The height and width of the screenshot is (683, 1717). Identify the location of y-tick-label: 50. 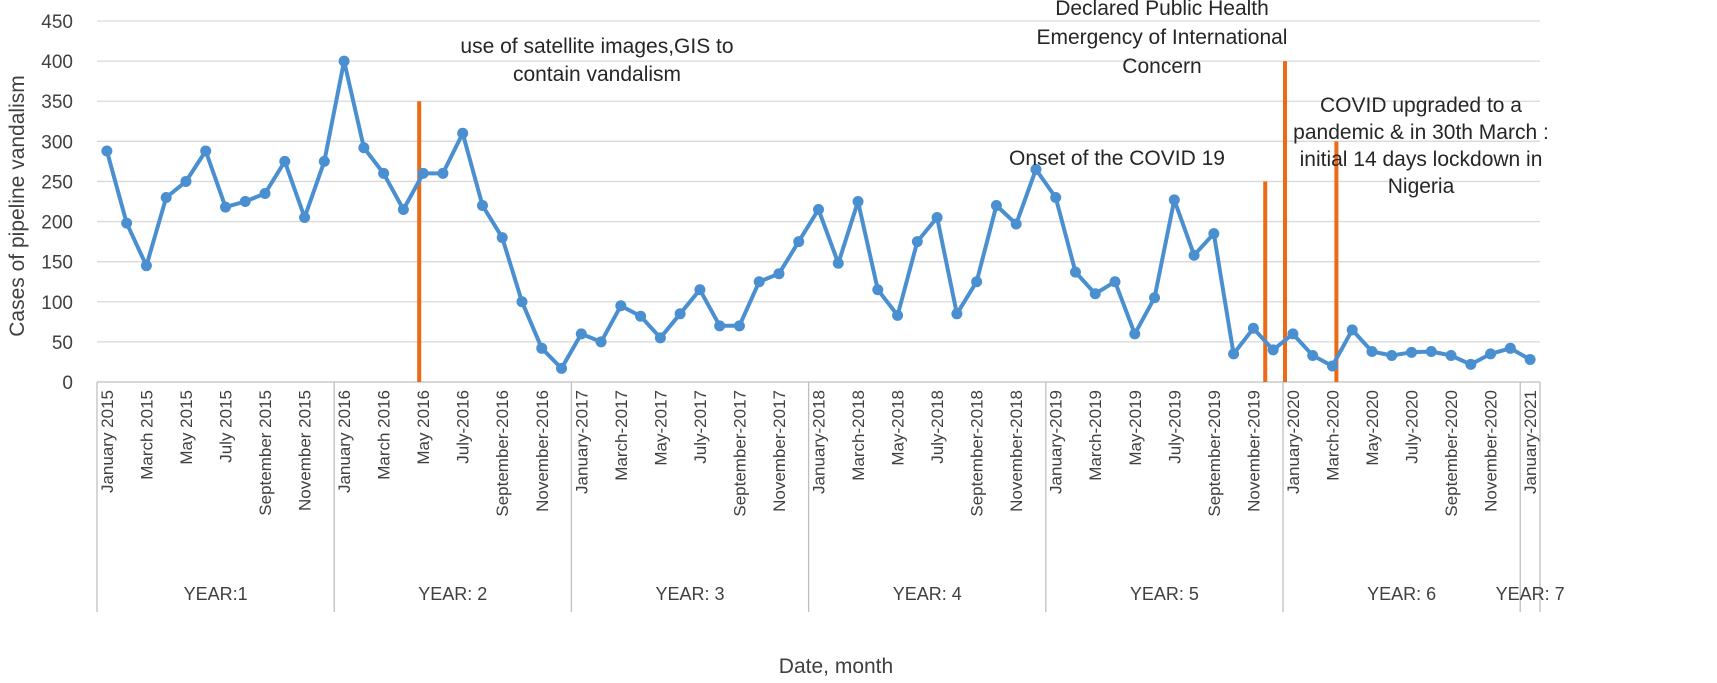
(62, 343).